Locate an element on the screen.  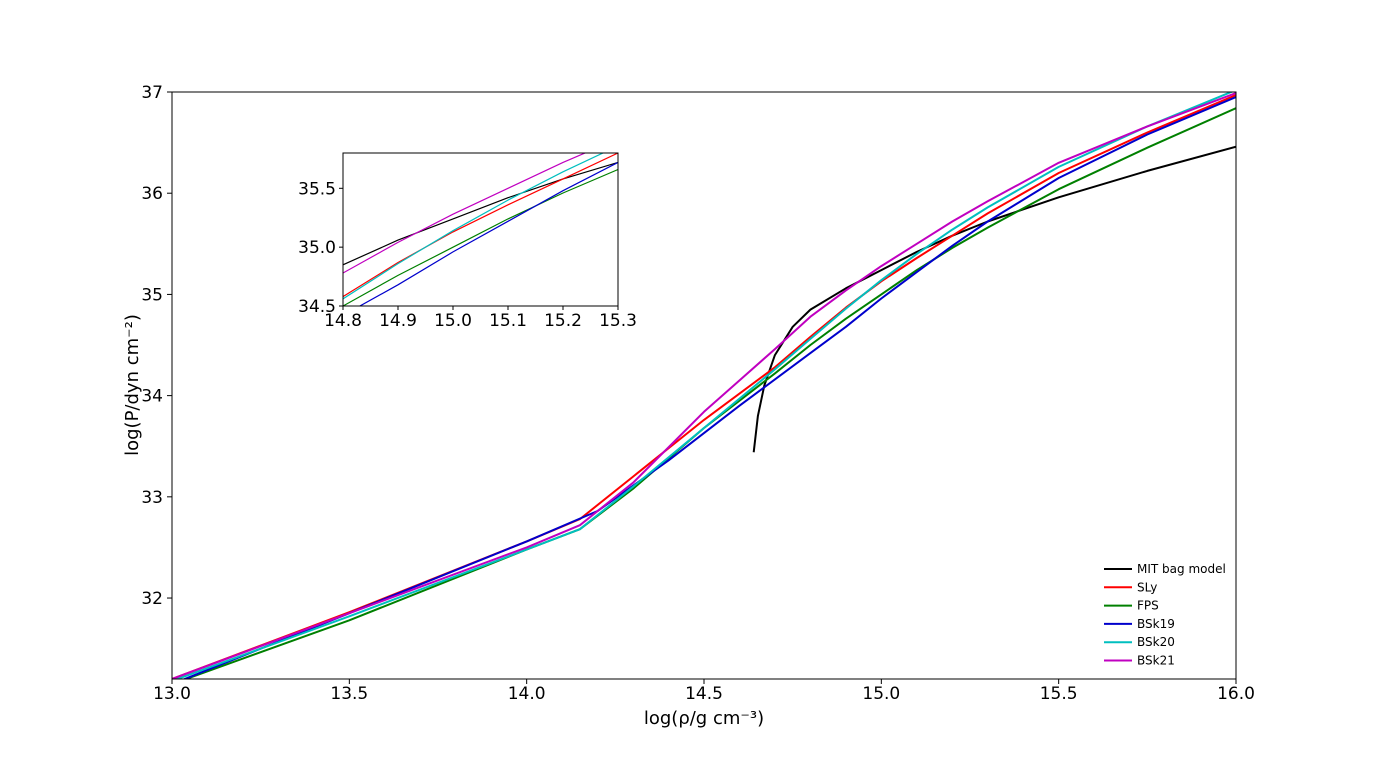
inset-y-tick-label: 35.5 is located at coordinates (317, 189).